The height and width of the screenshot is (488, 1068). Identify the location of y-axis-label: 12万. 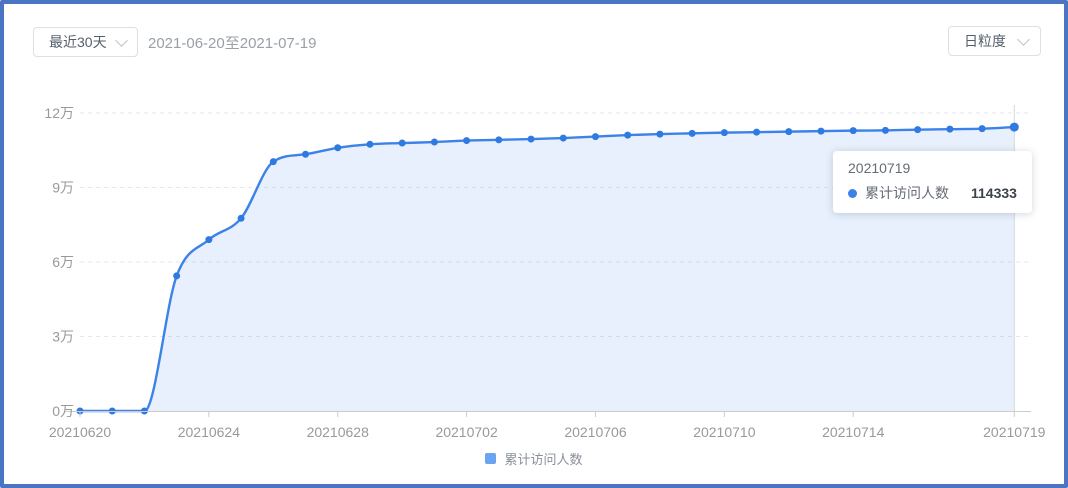
(59, 113).